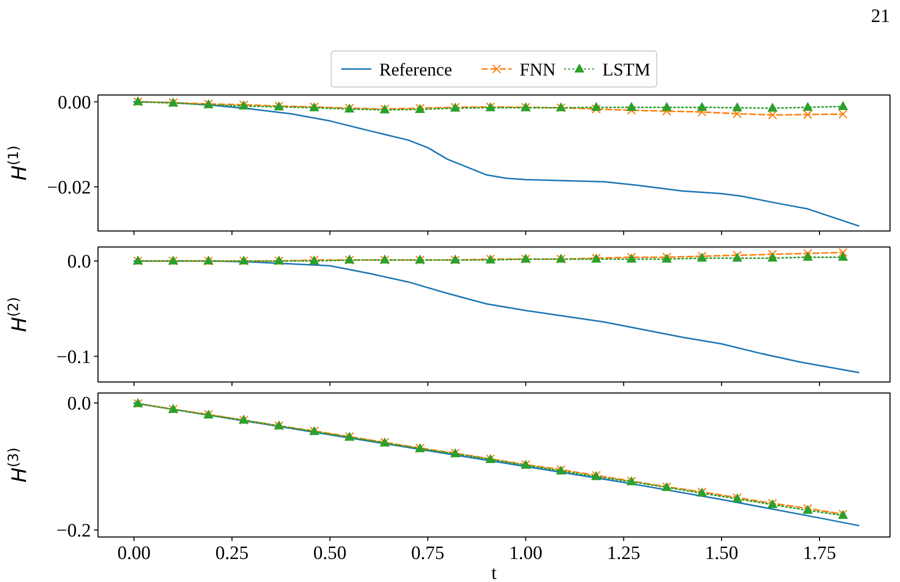 This screenshot has height=582, width=900. I want to click on x-tick-label: 0.00, so click(134, 553).